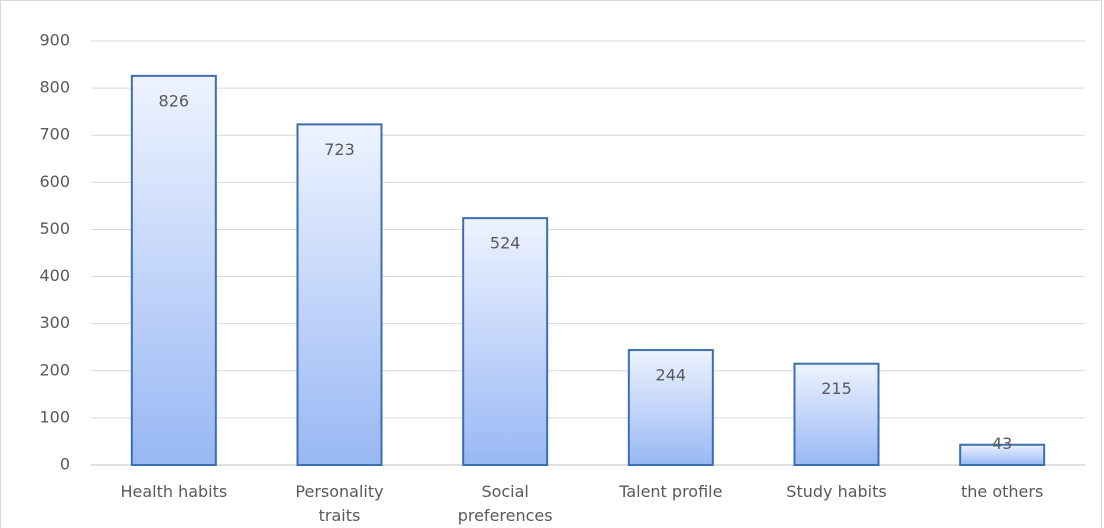 Image resolution: width=1104 pixels, height=528 pixels. Describe the element at coordinates (54, 87) in the screenshot. I see `y-tick-label: 800` at that location.